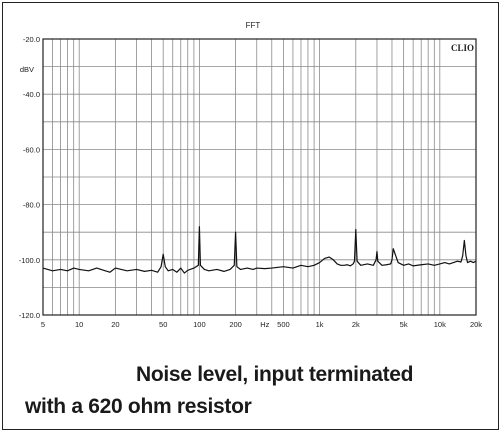 The width and height of the screenshot is (504, 435). Describe the element at coordinates (320, 324) in the screenshot. I see `x-tick-label: 1k` at that location.